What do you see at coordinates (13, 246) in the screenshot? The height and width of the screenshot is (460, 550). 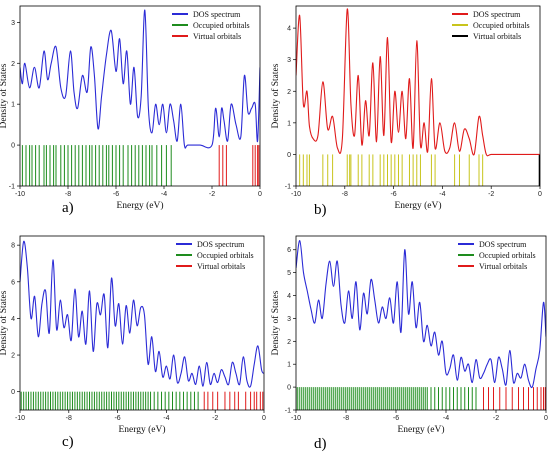 I see `y-tick-label: 8` at bounding box center [13, 246].